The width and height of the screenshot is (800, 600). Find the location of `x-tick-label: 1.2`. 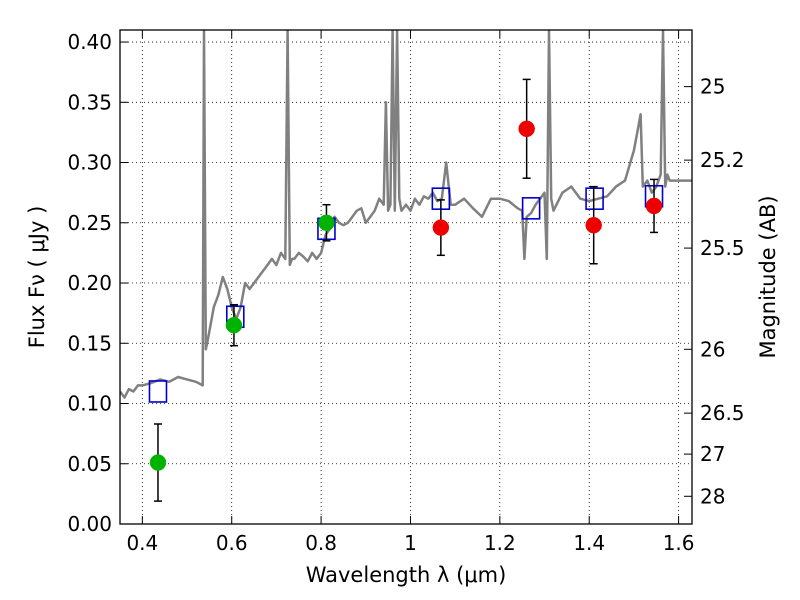

x-tick-label: 1.2 is located at coordinates (500, 543).